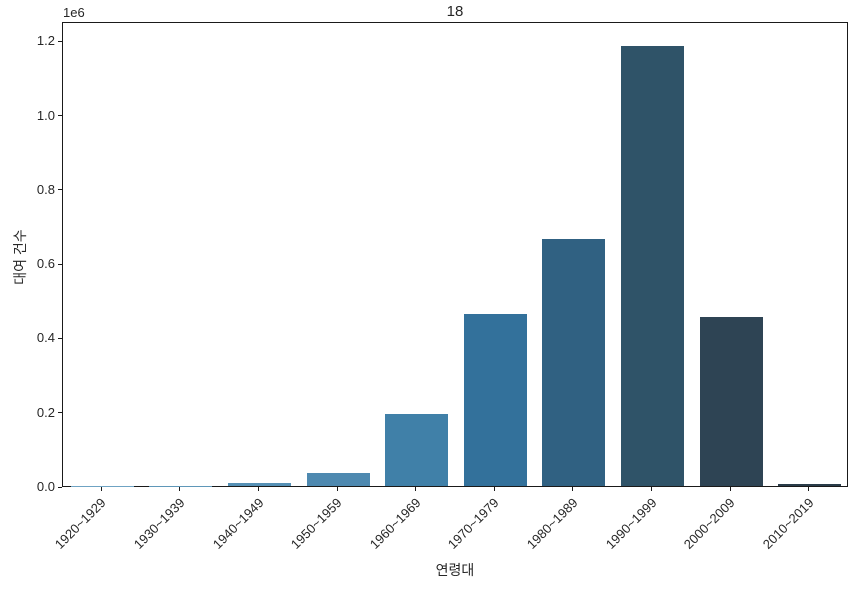 This screenshot has width=849, height=593. Describe the element at coordinates (495, 399) in the screenshot. I see `bar-1970~1979` at that location.